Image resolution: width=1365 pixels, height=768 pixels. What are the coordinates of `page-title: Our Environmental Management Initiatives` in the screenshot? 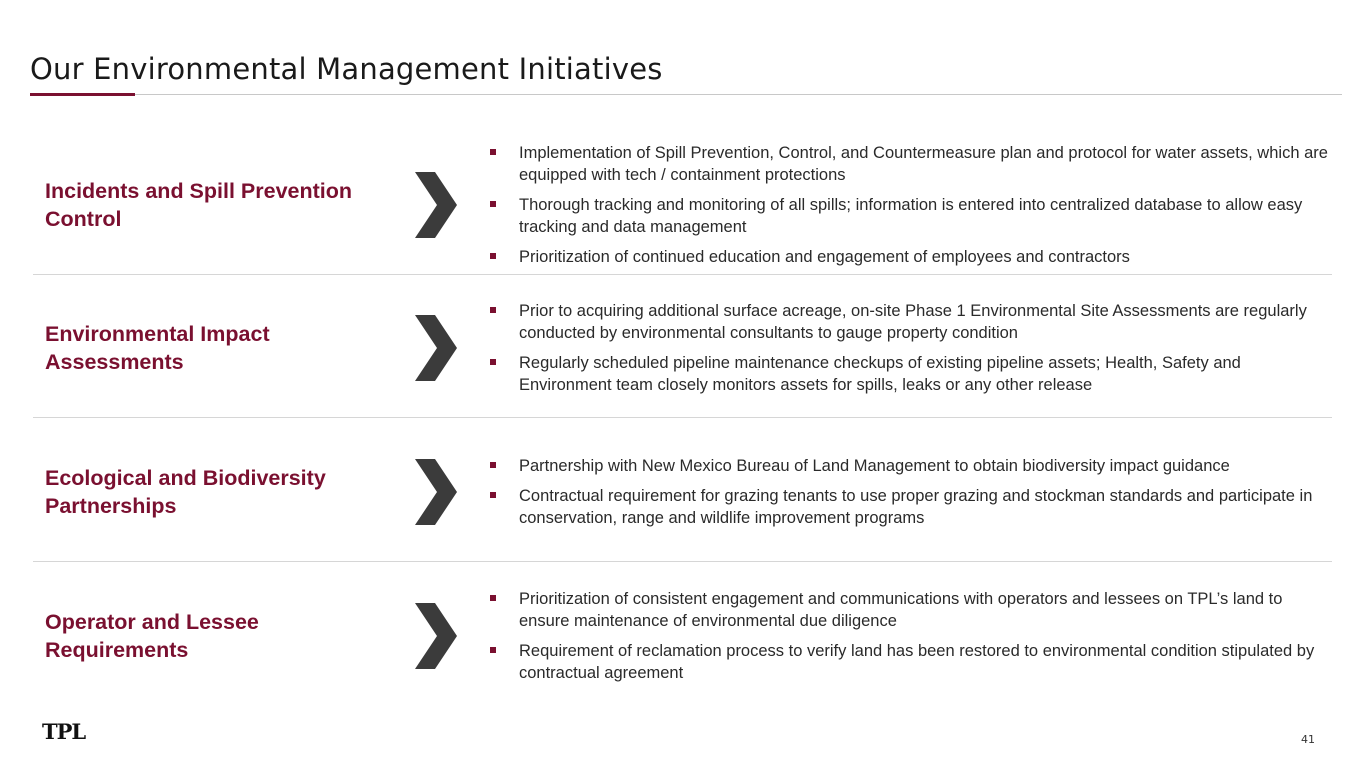 It's located at (346, 69).